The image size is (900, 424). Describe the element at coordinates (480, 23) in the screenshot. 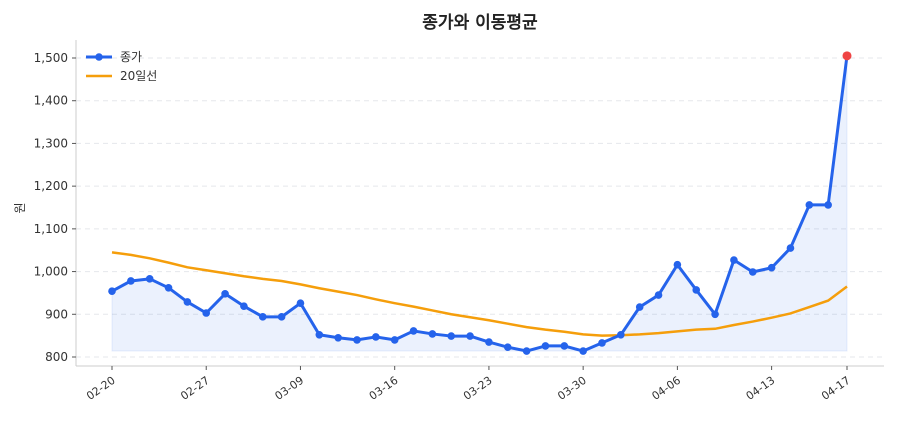

I see `chart-title: 종가와 이동평균` at that location.